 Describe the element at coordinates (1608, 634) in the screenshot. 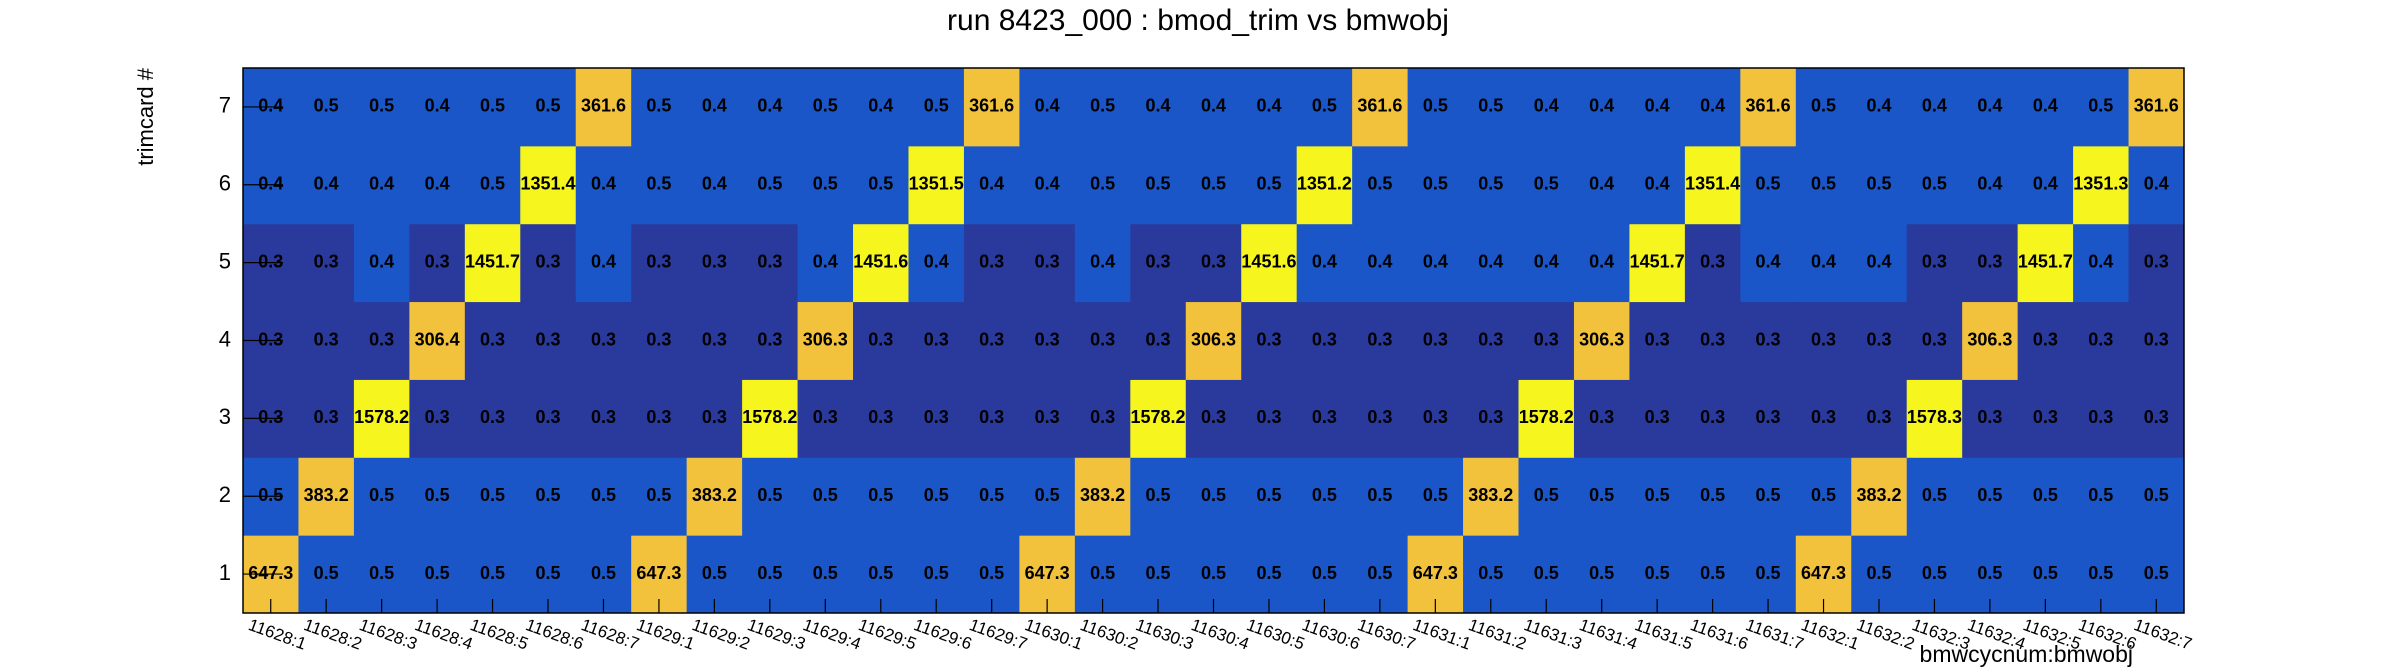

I see `x-tick-label: 11631:4` at that location.